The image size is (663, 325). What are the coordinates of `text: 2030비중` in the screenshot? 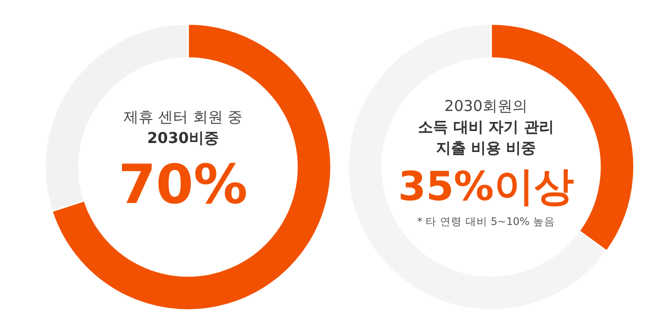 It's located at (183, 139).